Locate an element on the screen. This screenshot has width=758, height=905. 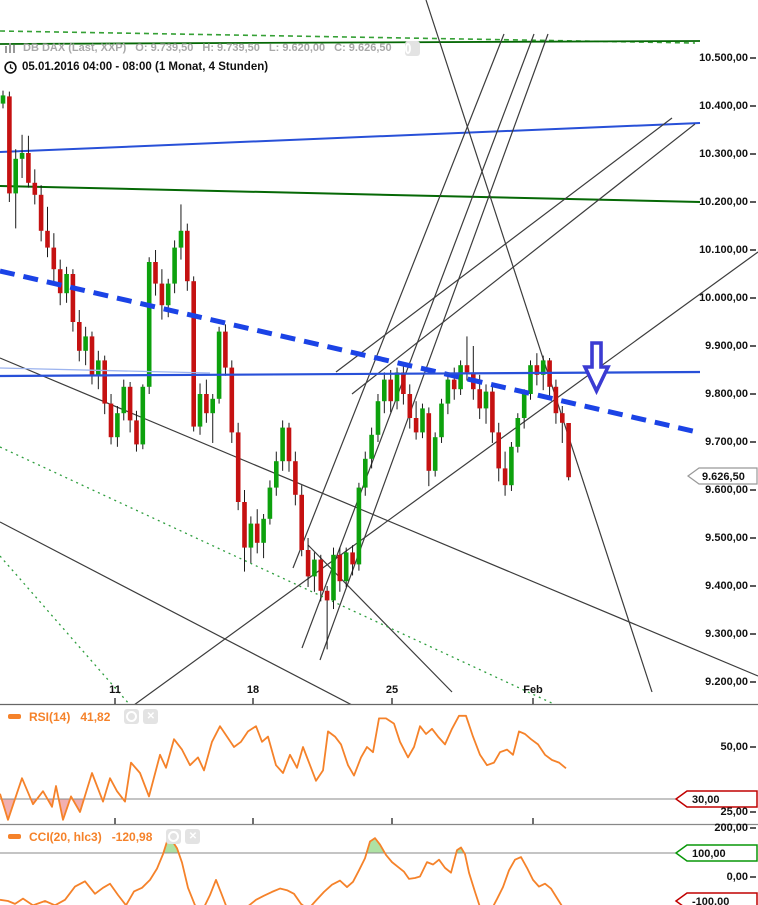
price-axis-label: 9.200,00 is located at coordinates (726, 682).